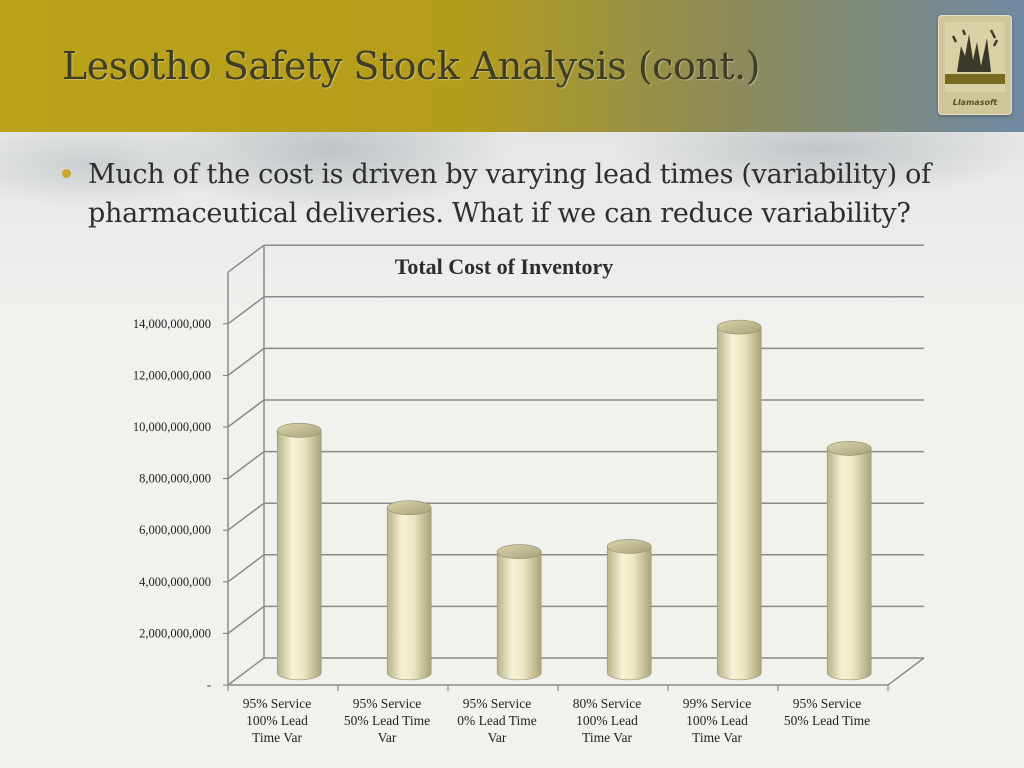  What do you see at coordinates (607, 703) in the screenshot?
I see `x-tick-label-line: 80% Service` at bounding box center [607, 703].